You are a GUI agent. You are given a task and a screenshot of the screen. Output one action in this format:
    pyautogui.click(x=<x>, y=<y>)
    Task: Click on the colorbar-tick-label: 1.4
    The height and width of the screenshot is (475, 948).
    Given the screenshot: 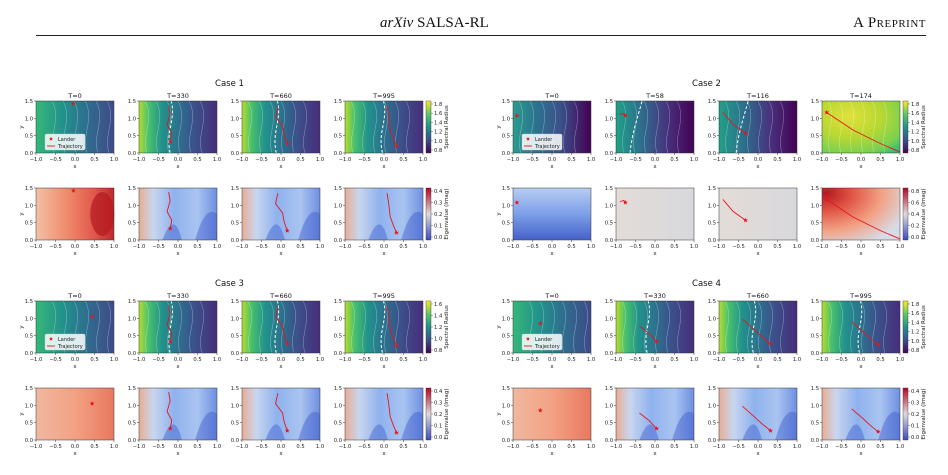 What is the action you would take?
    pyautogui.click(x=438, y=317)
    